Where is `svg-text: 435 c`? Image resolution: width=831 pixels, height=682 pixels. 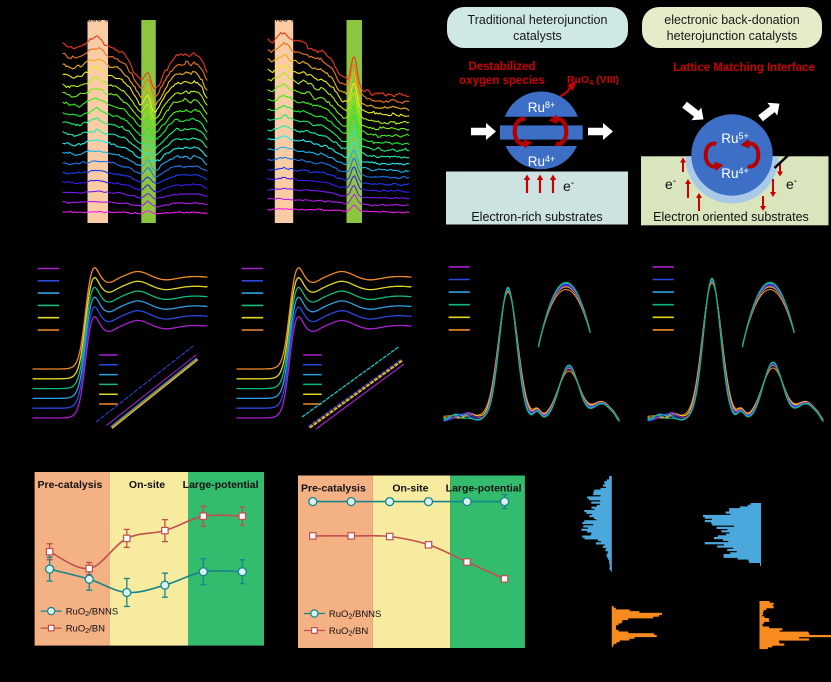 svg-text: 435 c is located at coordinates (284, 19).